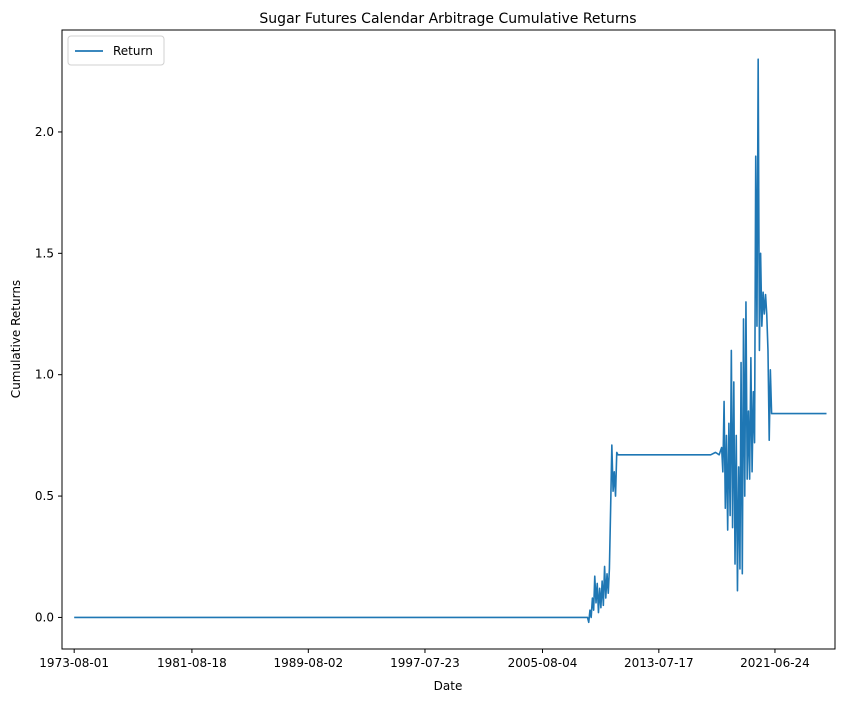  Describe the element at coordinates (192, 663) in the screenshot. I see `x-tick-label: 1981-08-18` at that location.